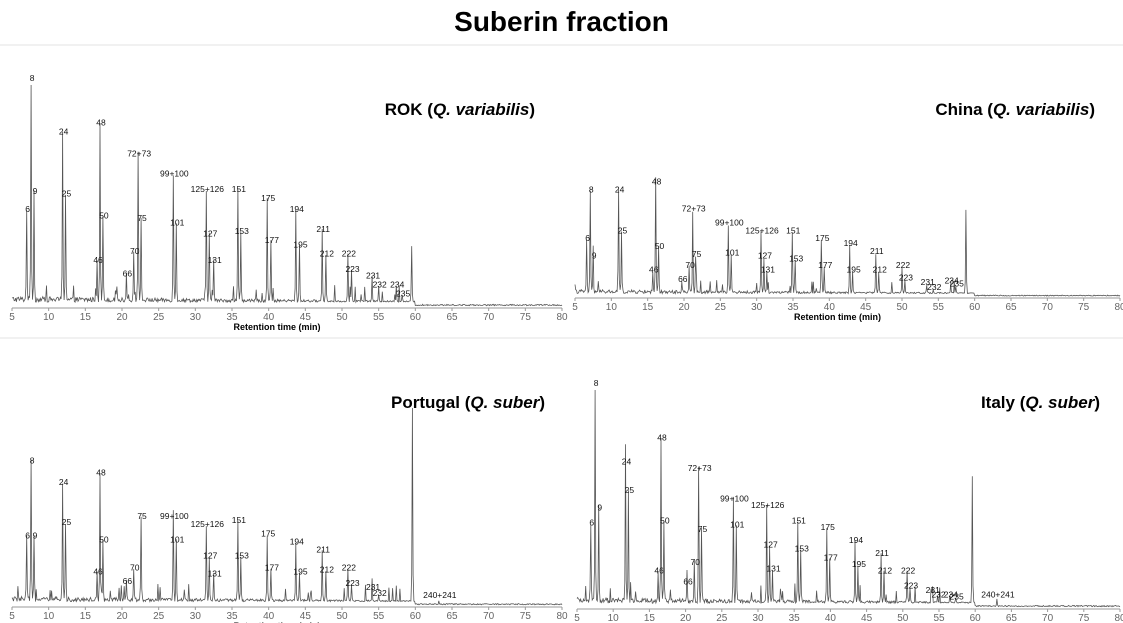 The width and height of the screenshot is (1123, 623). What do you see at coordinates (591, 190) in the screenshot?
I see `peak-label: 8` at bounding box center [591, 190].